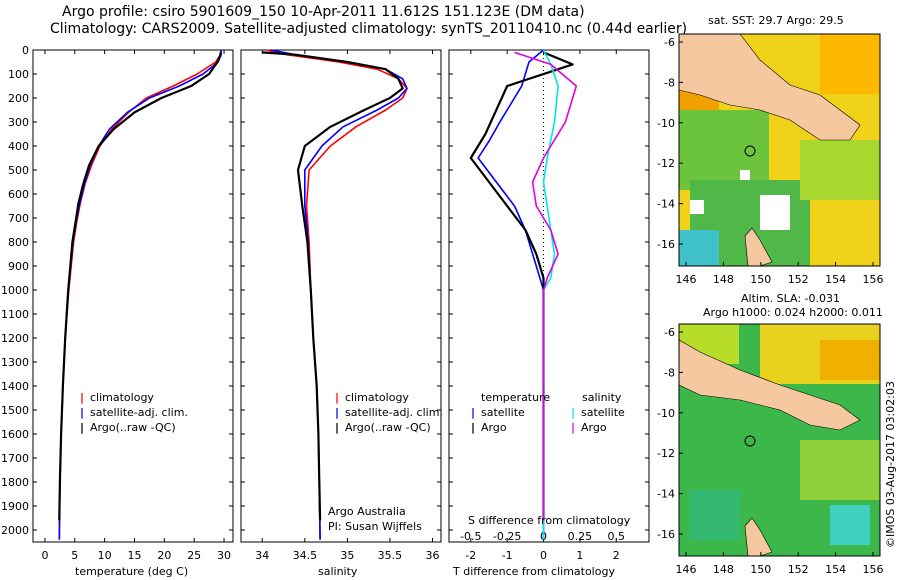 The width and height of the screenshot is (900, 580). Describe the element at coordinates (666, 413) in the screenshot. I see `sla-map-y-tick-label: -10` at that location.